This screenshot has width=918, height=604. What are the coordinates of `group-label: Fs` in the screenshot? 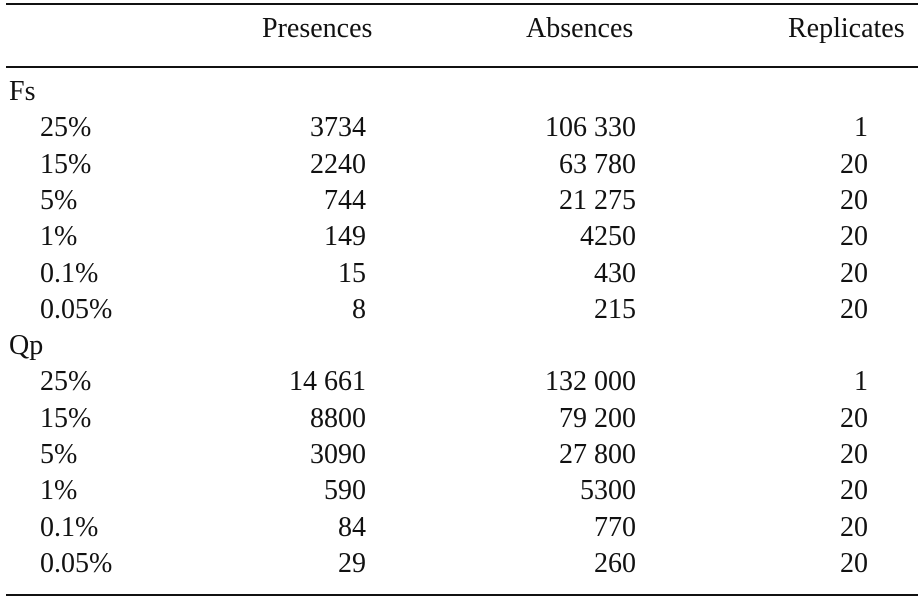 It's located at (22, 91).